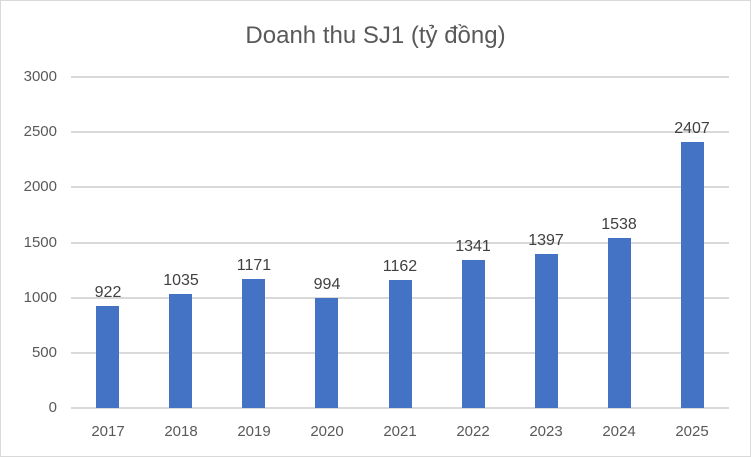 The height and width of the screenshot is (457, 751). I want to click on x-axis-label: 2021, so click(400, 431).